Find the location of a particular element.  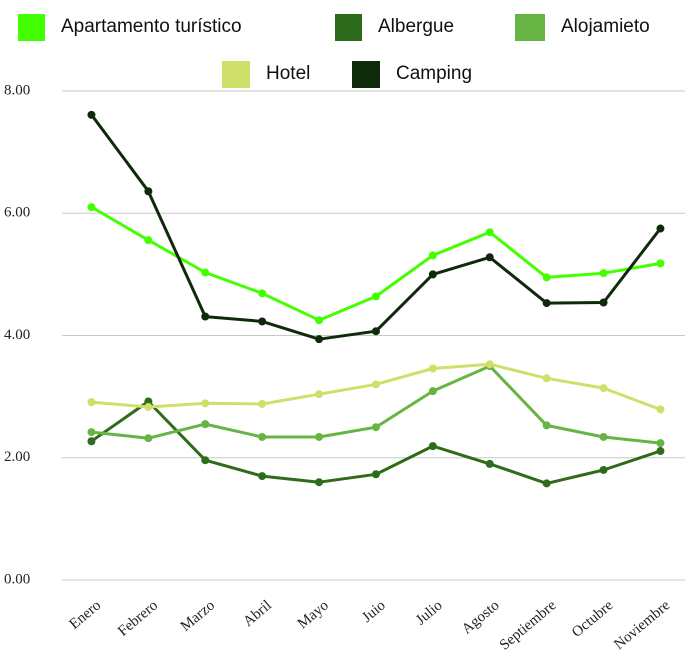

x-tick-label: Noviembre is located at coordinates (642, 625).